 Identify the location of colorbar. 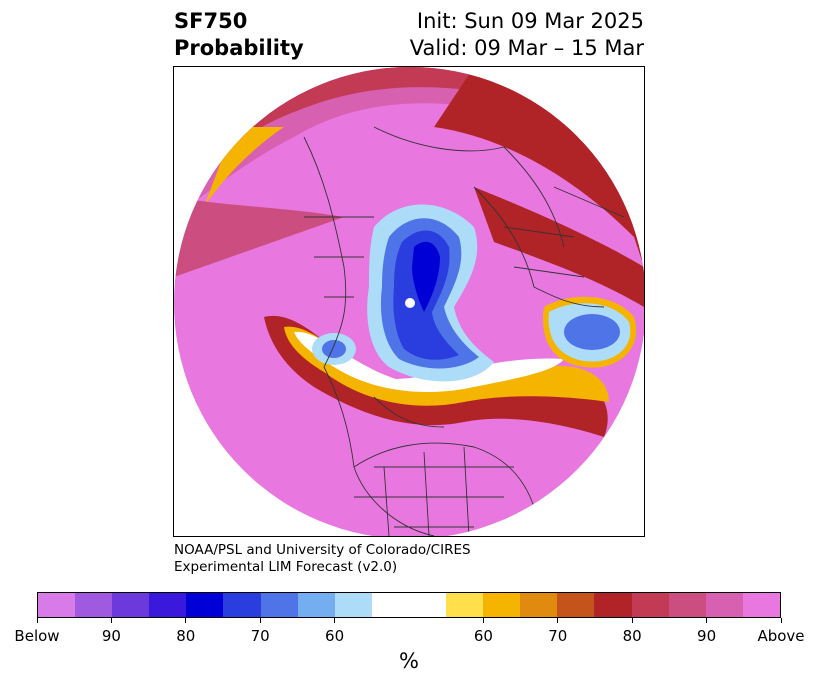
(409, 605).